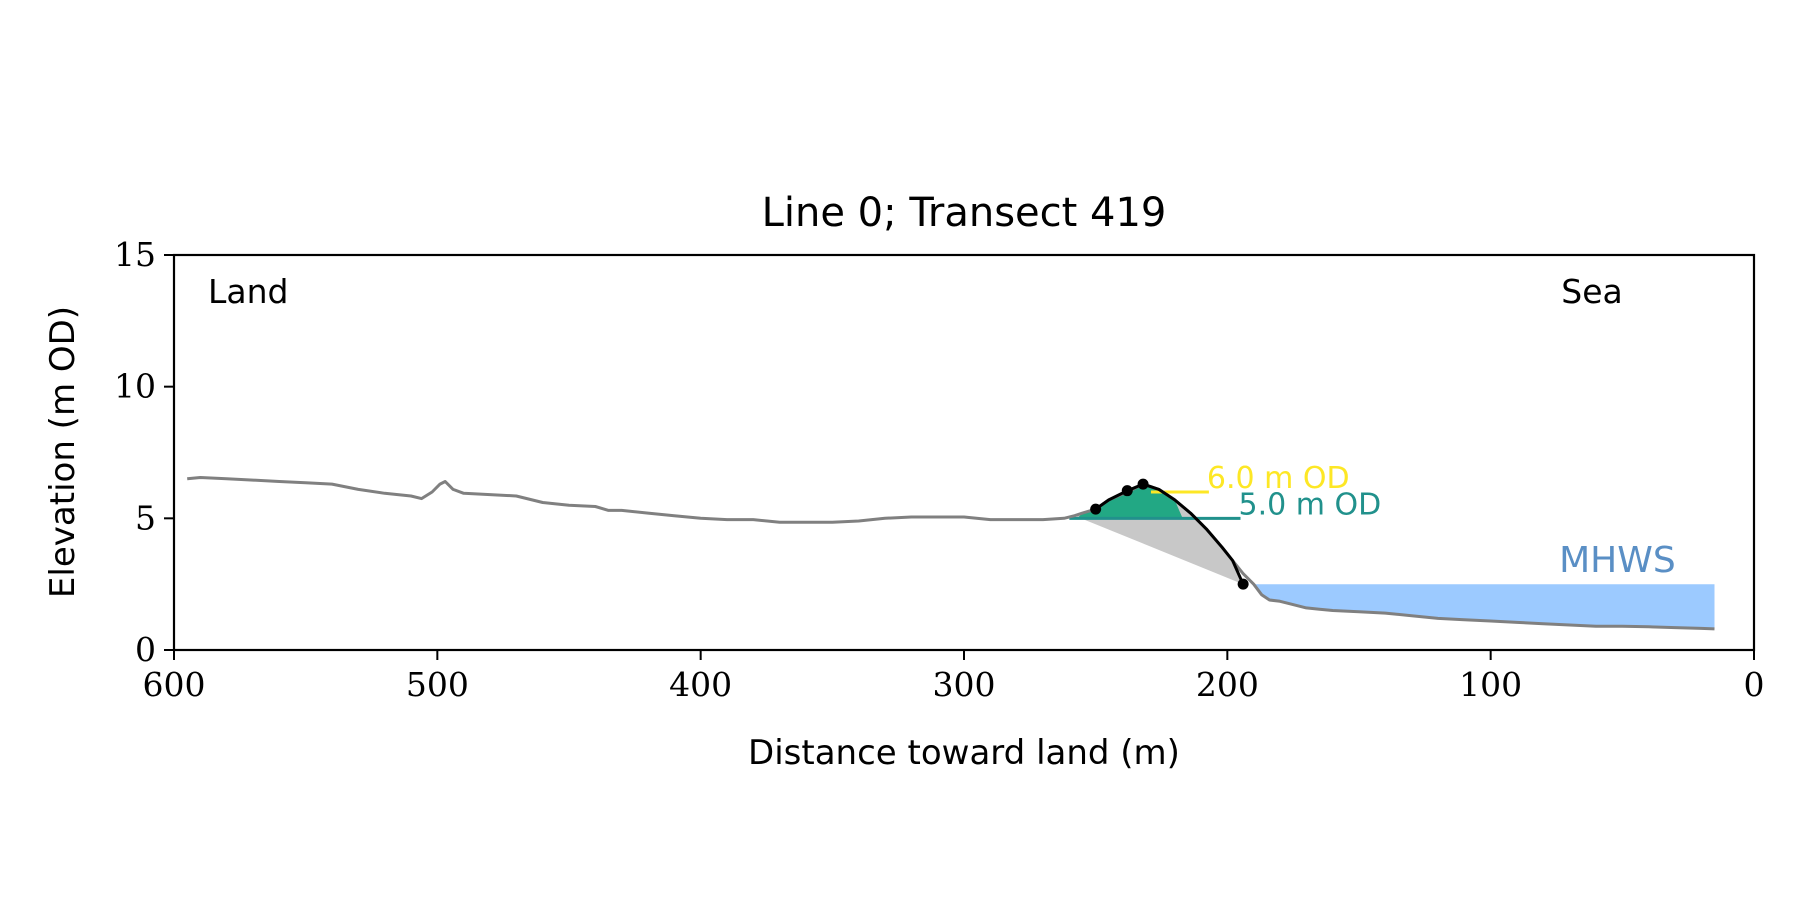 The height and width of the screenshot is (900, 1800). Describe the element at coordinates (248, 291) in the screenshot. I see `land-label: Land` at that location.